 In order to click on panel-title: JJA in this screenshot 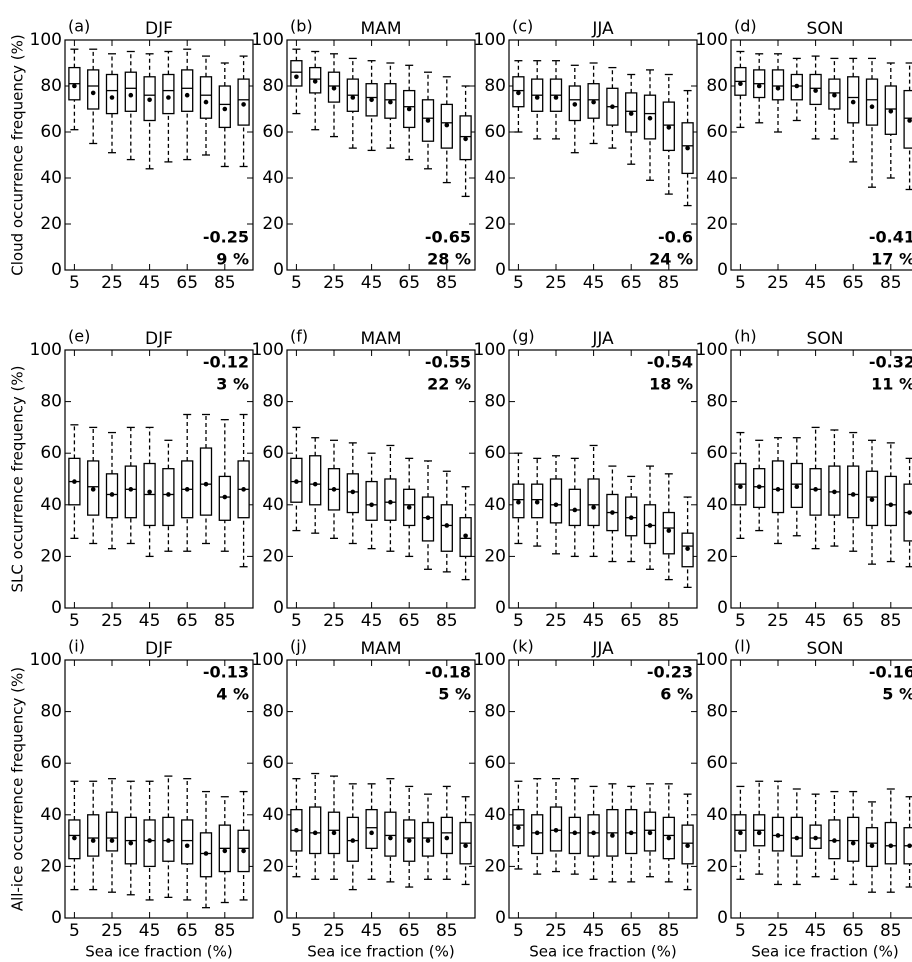, I will do `click(602, 649)`.